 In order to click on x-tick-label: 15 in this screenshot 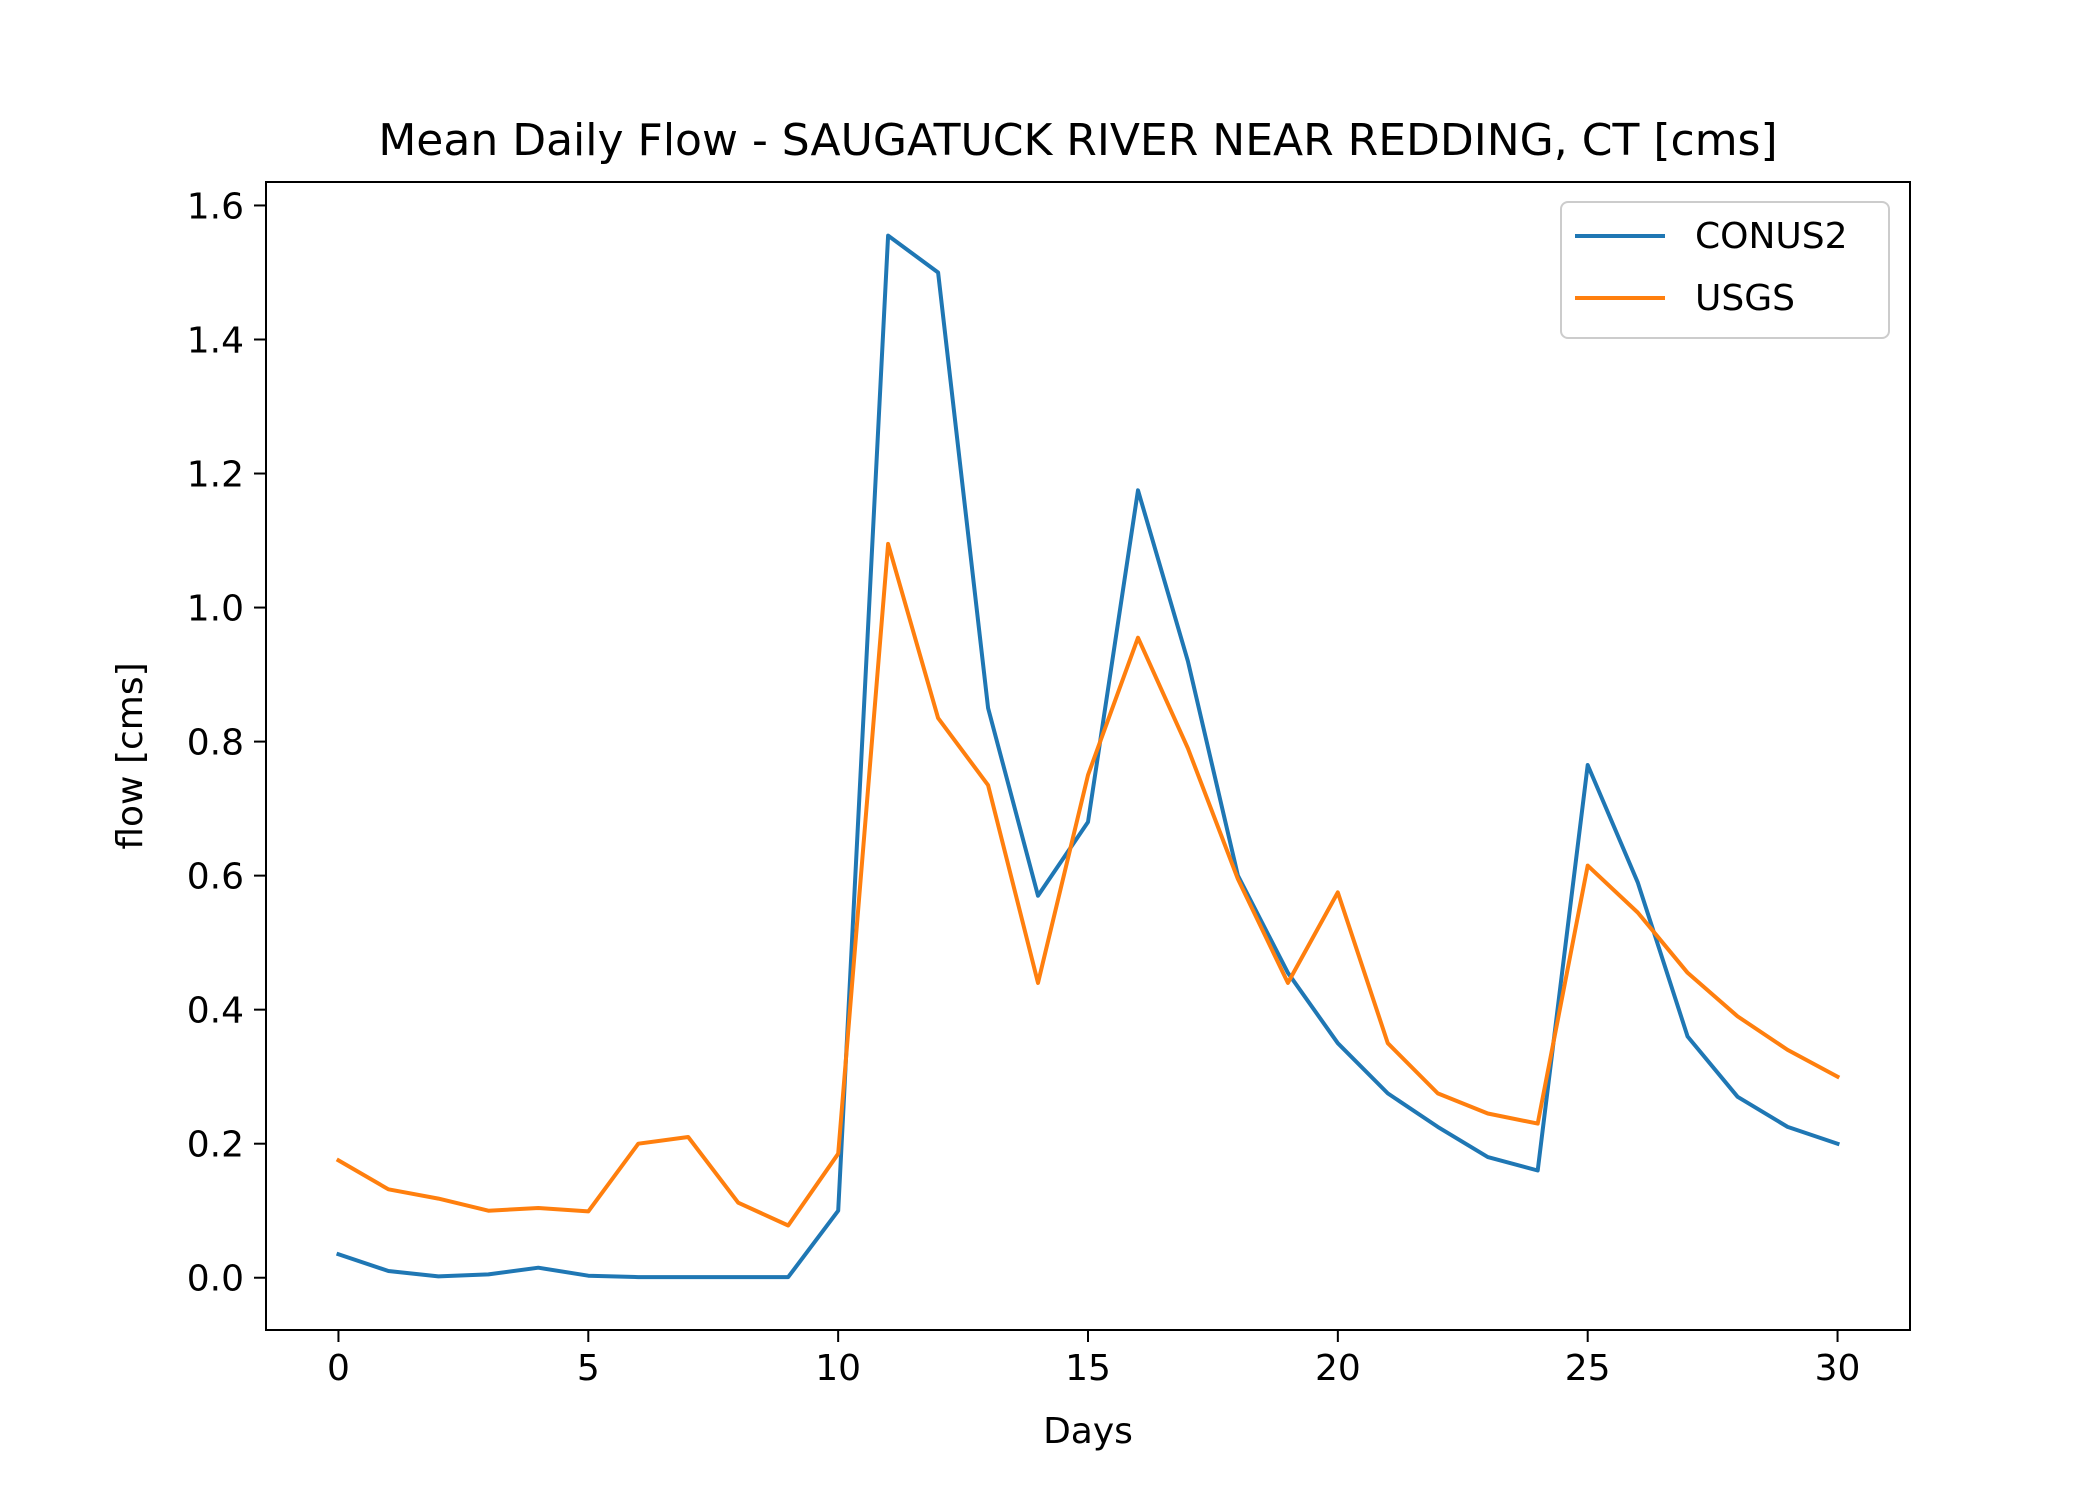, I will do `click(1088, 1368)`.